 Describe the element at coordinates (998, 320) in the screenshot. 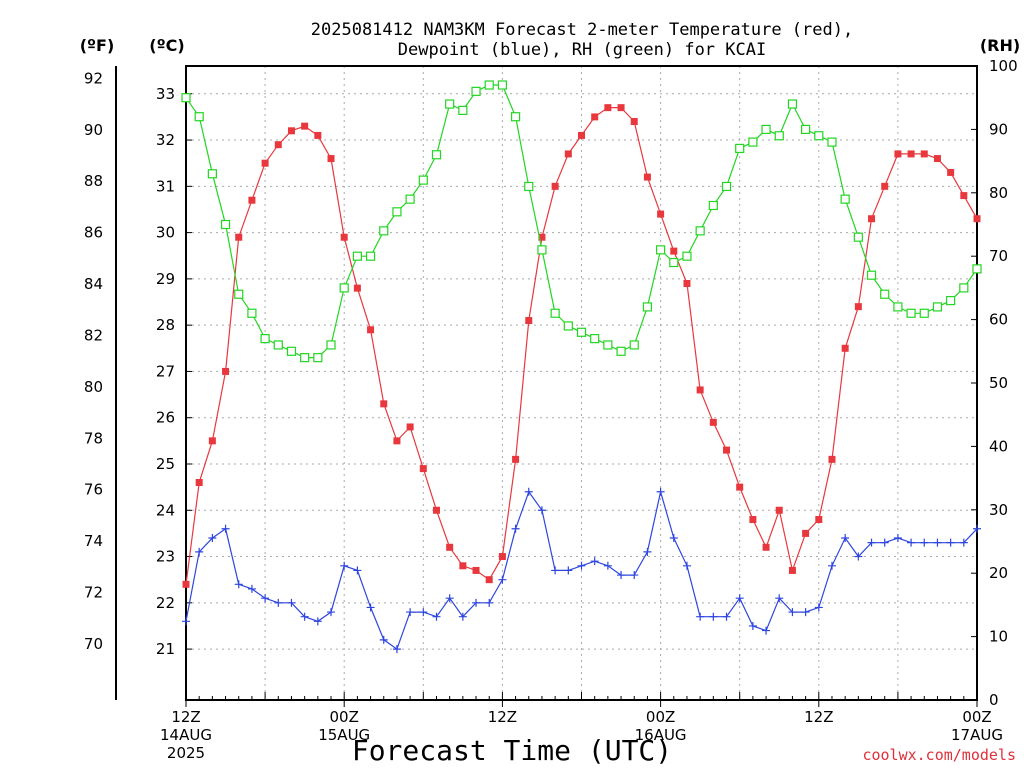

I see `rh-tick-label: 60` at that location.